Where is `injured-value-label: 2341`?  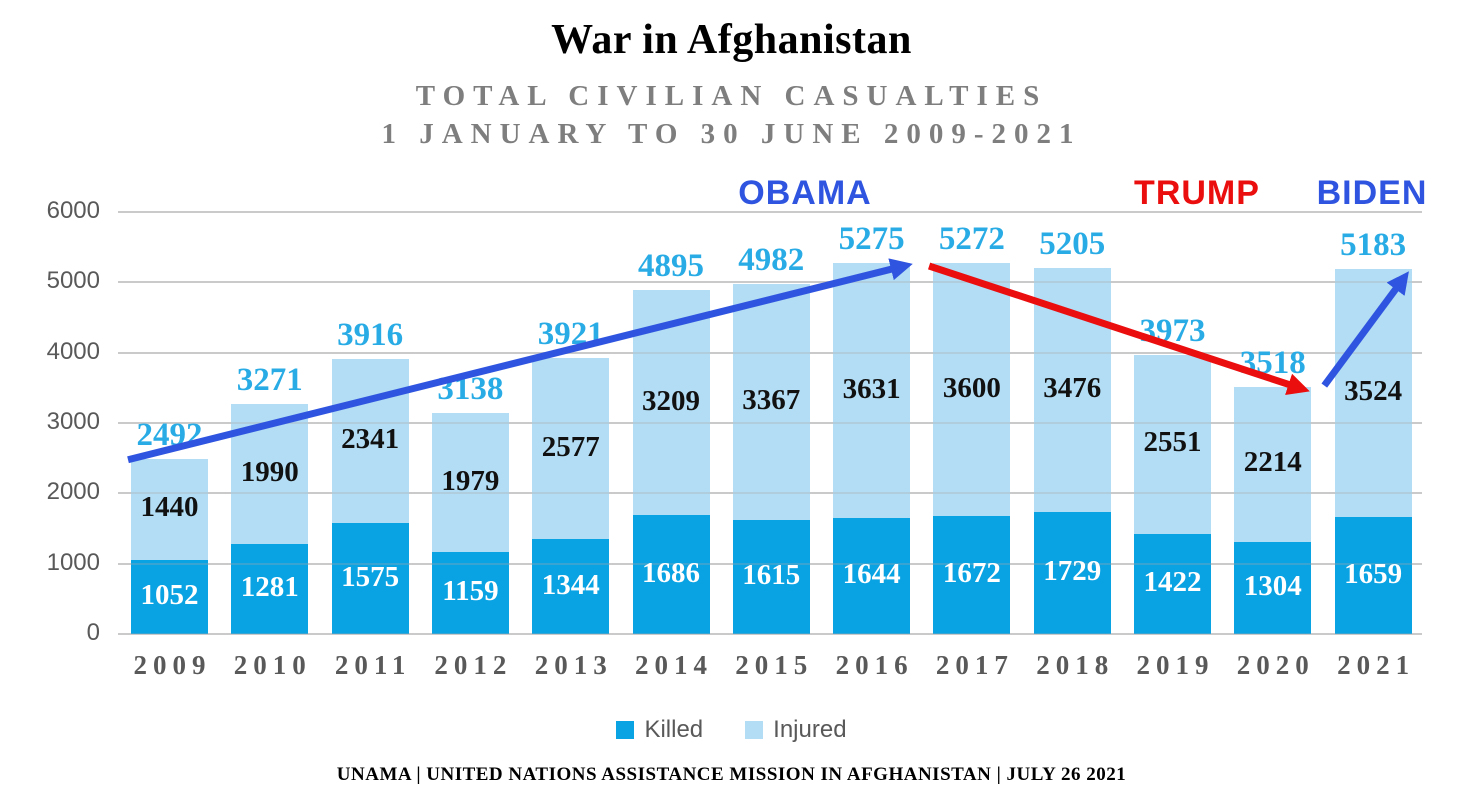 injured-value-label: 2341 is located at coordinates (370, 438).